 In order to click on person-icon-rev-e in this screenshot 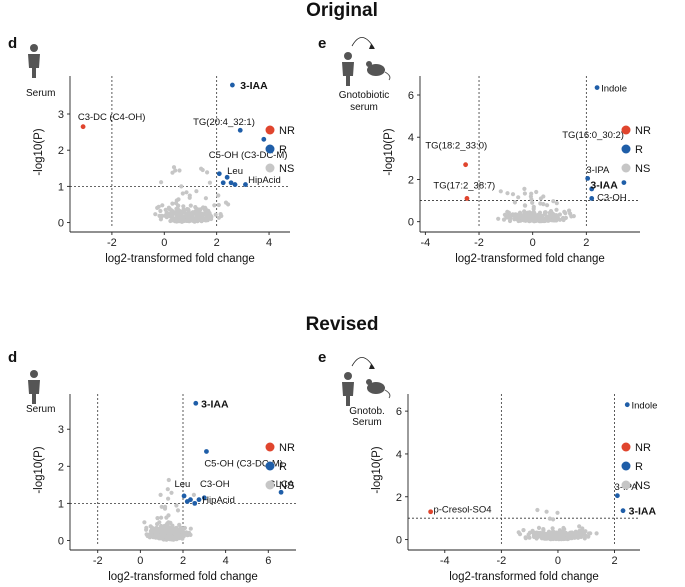, I will do `click(348, 389)`.